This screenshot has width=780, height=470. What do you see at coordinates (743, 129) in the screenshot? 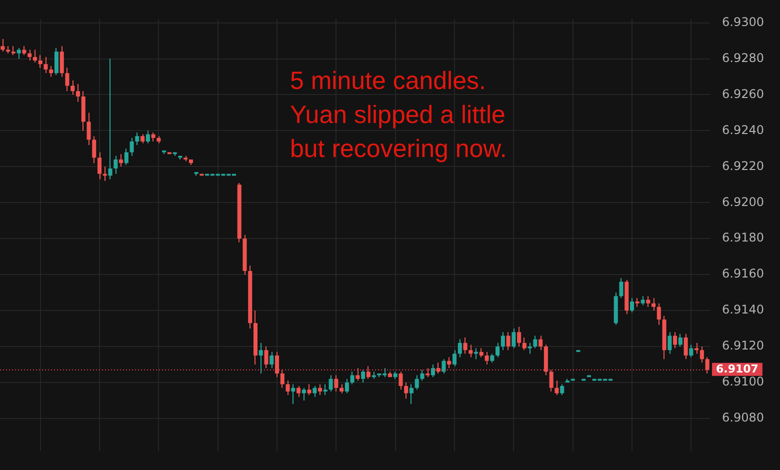
I see `y-tick-label: 6.9240` at bounding box center [743, 129].